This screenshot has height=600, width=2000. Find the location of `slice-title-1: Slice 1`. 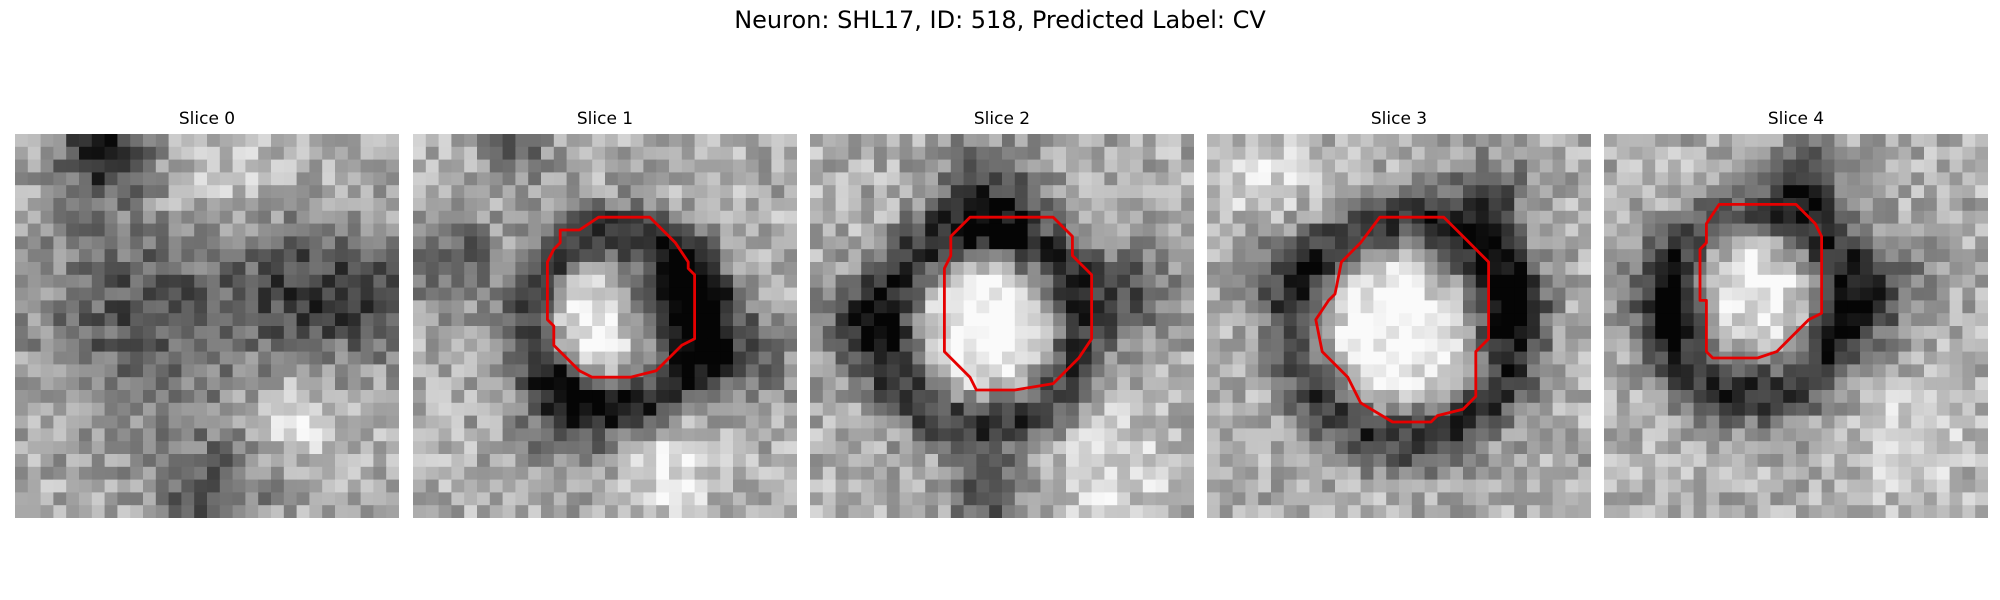

slice-title-1: Slice 1 is located at coordinates (605, 119).